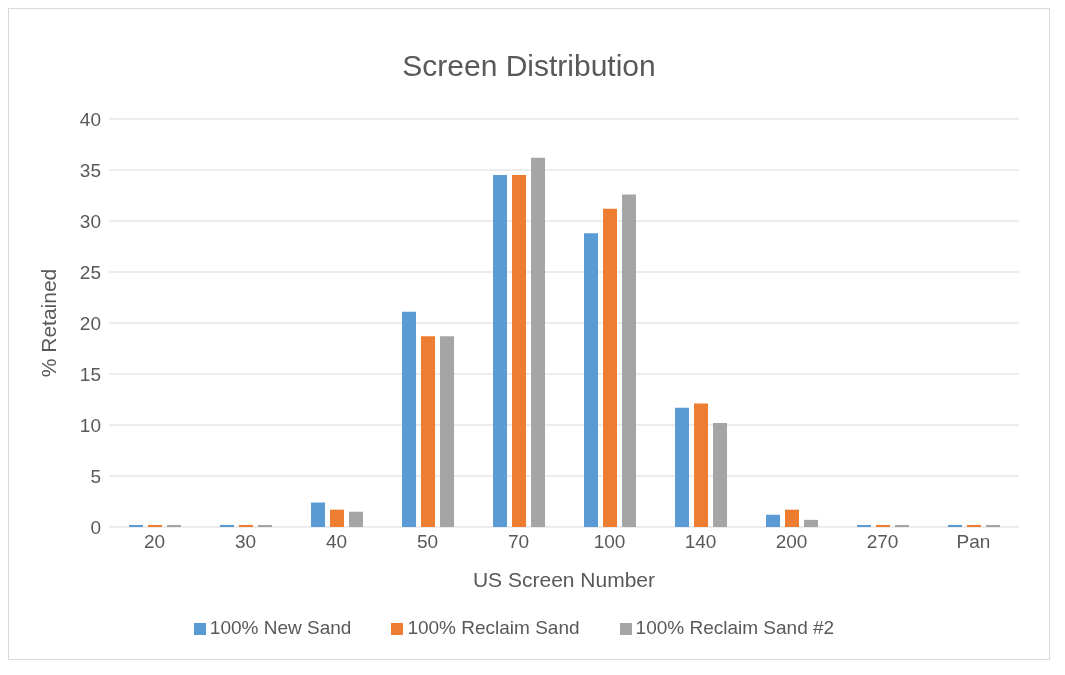  What do you see at coordinates (49, 323) in the screenshot?
I see `y-axis-title: % Retained` at bounding box center [49, 323].